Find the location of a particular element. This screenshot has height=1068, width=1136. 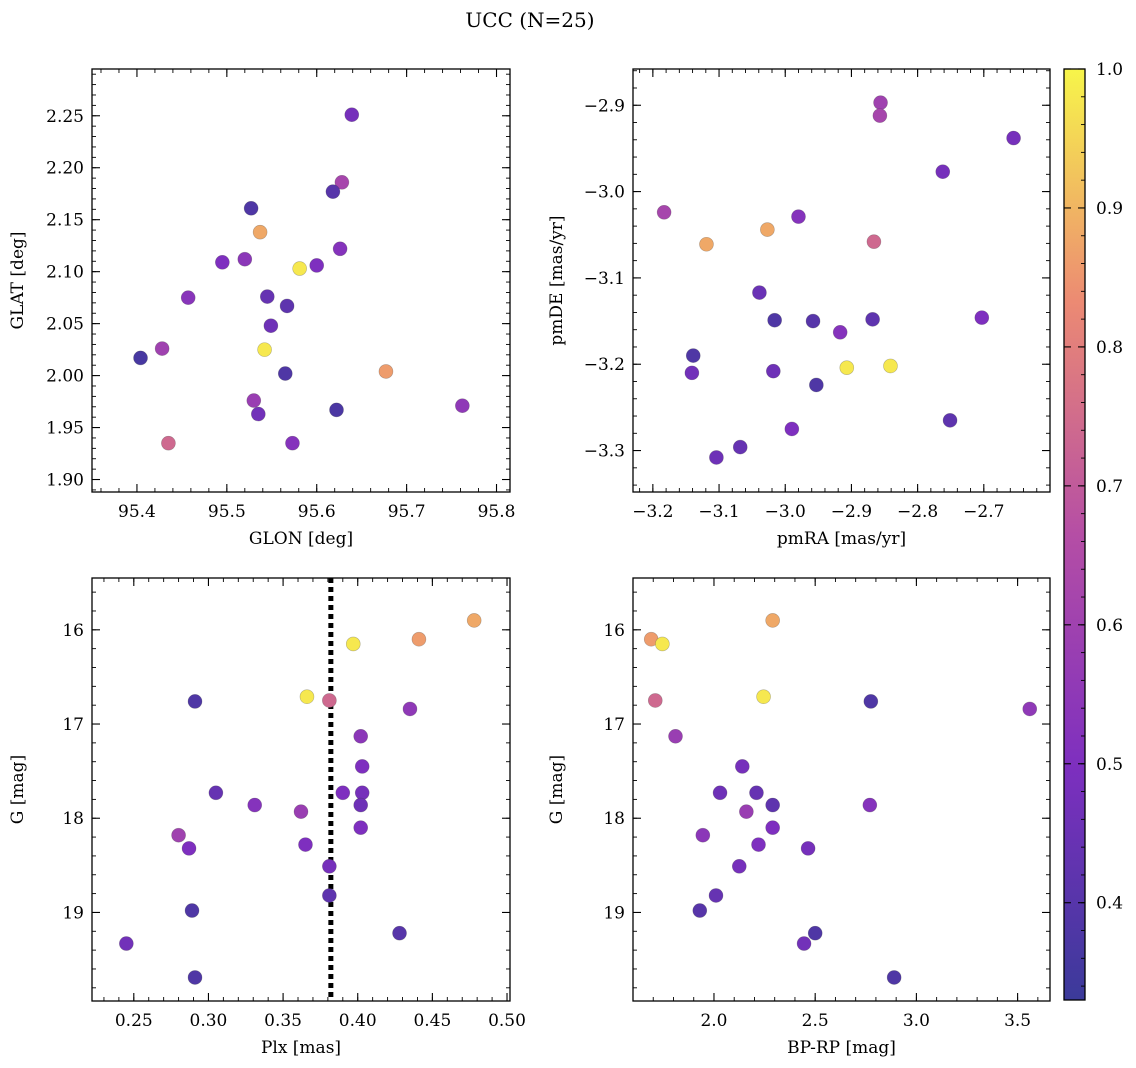

x-tick-label: 0.40 is located at coordinates (358, 1021).